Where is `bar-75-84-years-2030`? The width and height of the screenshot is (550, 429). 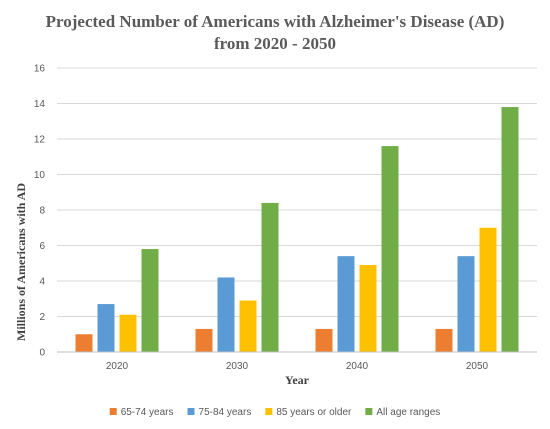 bar-75-84-years-2030 is located at coordinates (226, 314).